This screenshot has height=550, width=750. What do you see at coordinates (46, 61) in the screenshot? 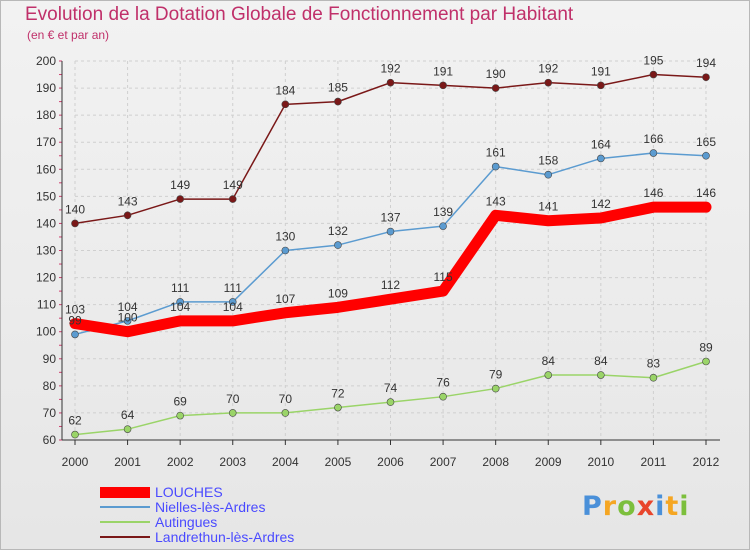
I see `y-tick-label: 200` at bounding box center [46, 61].